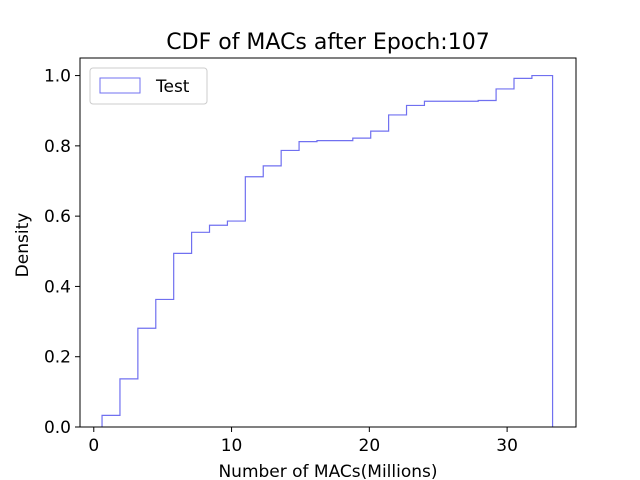 The height and width of the screenshot is (480, 640). What do you see at coordinates (62, 252) in the screenshot?
I see `y-ticks: 0.0 0.2 0.4 0.6 0.8 1.0` at bounding box center [62, 252].